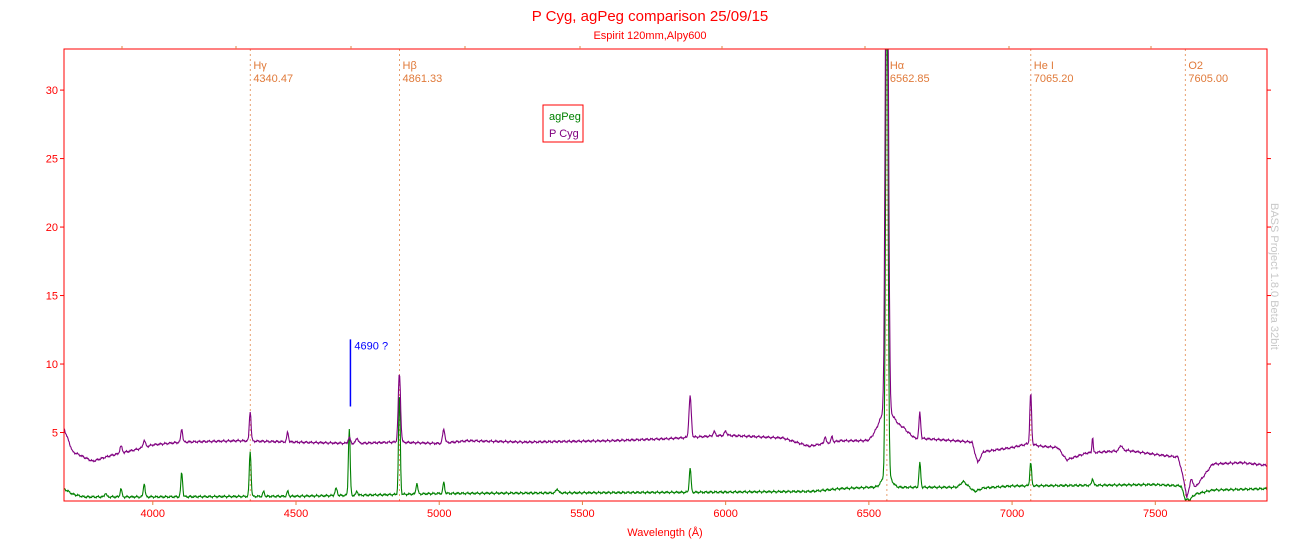 The height and width of the screenshot is (550, 1300). I want to click on watermark: BASS Project 1.8.0 Beta 32bit, so click(1274, 276).